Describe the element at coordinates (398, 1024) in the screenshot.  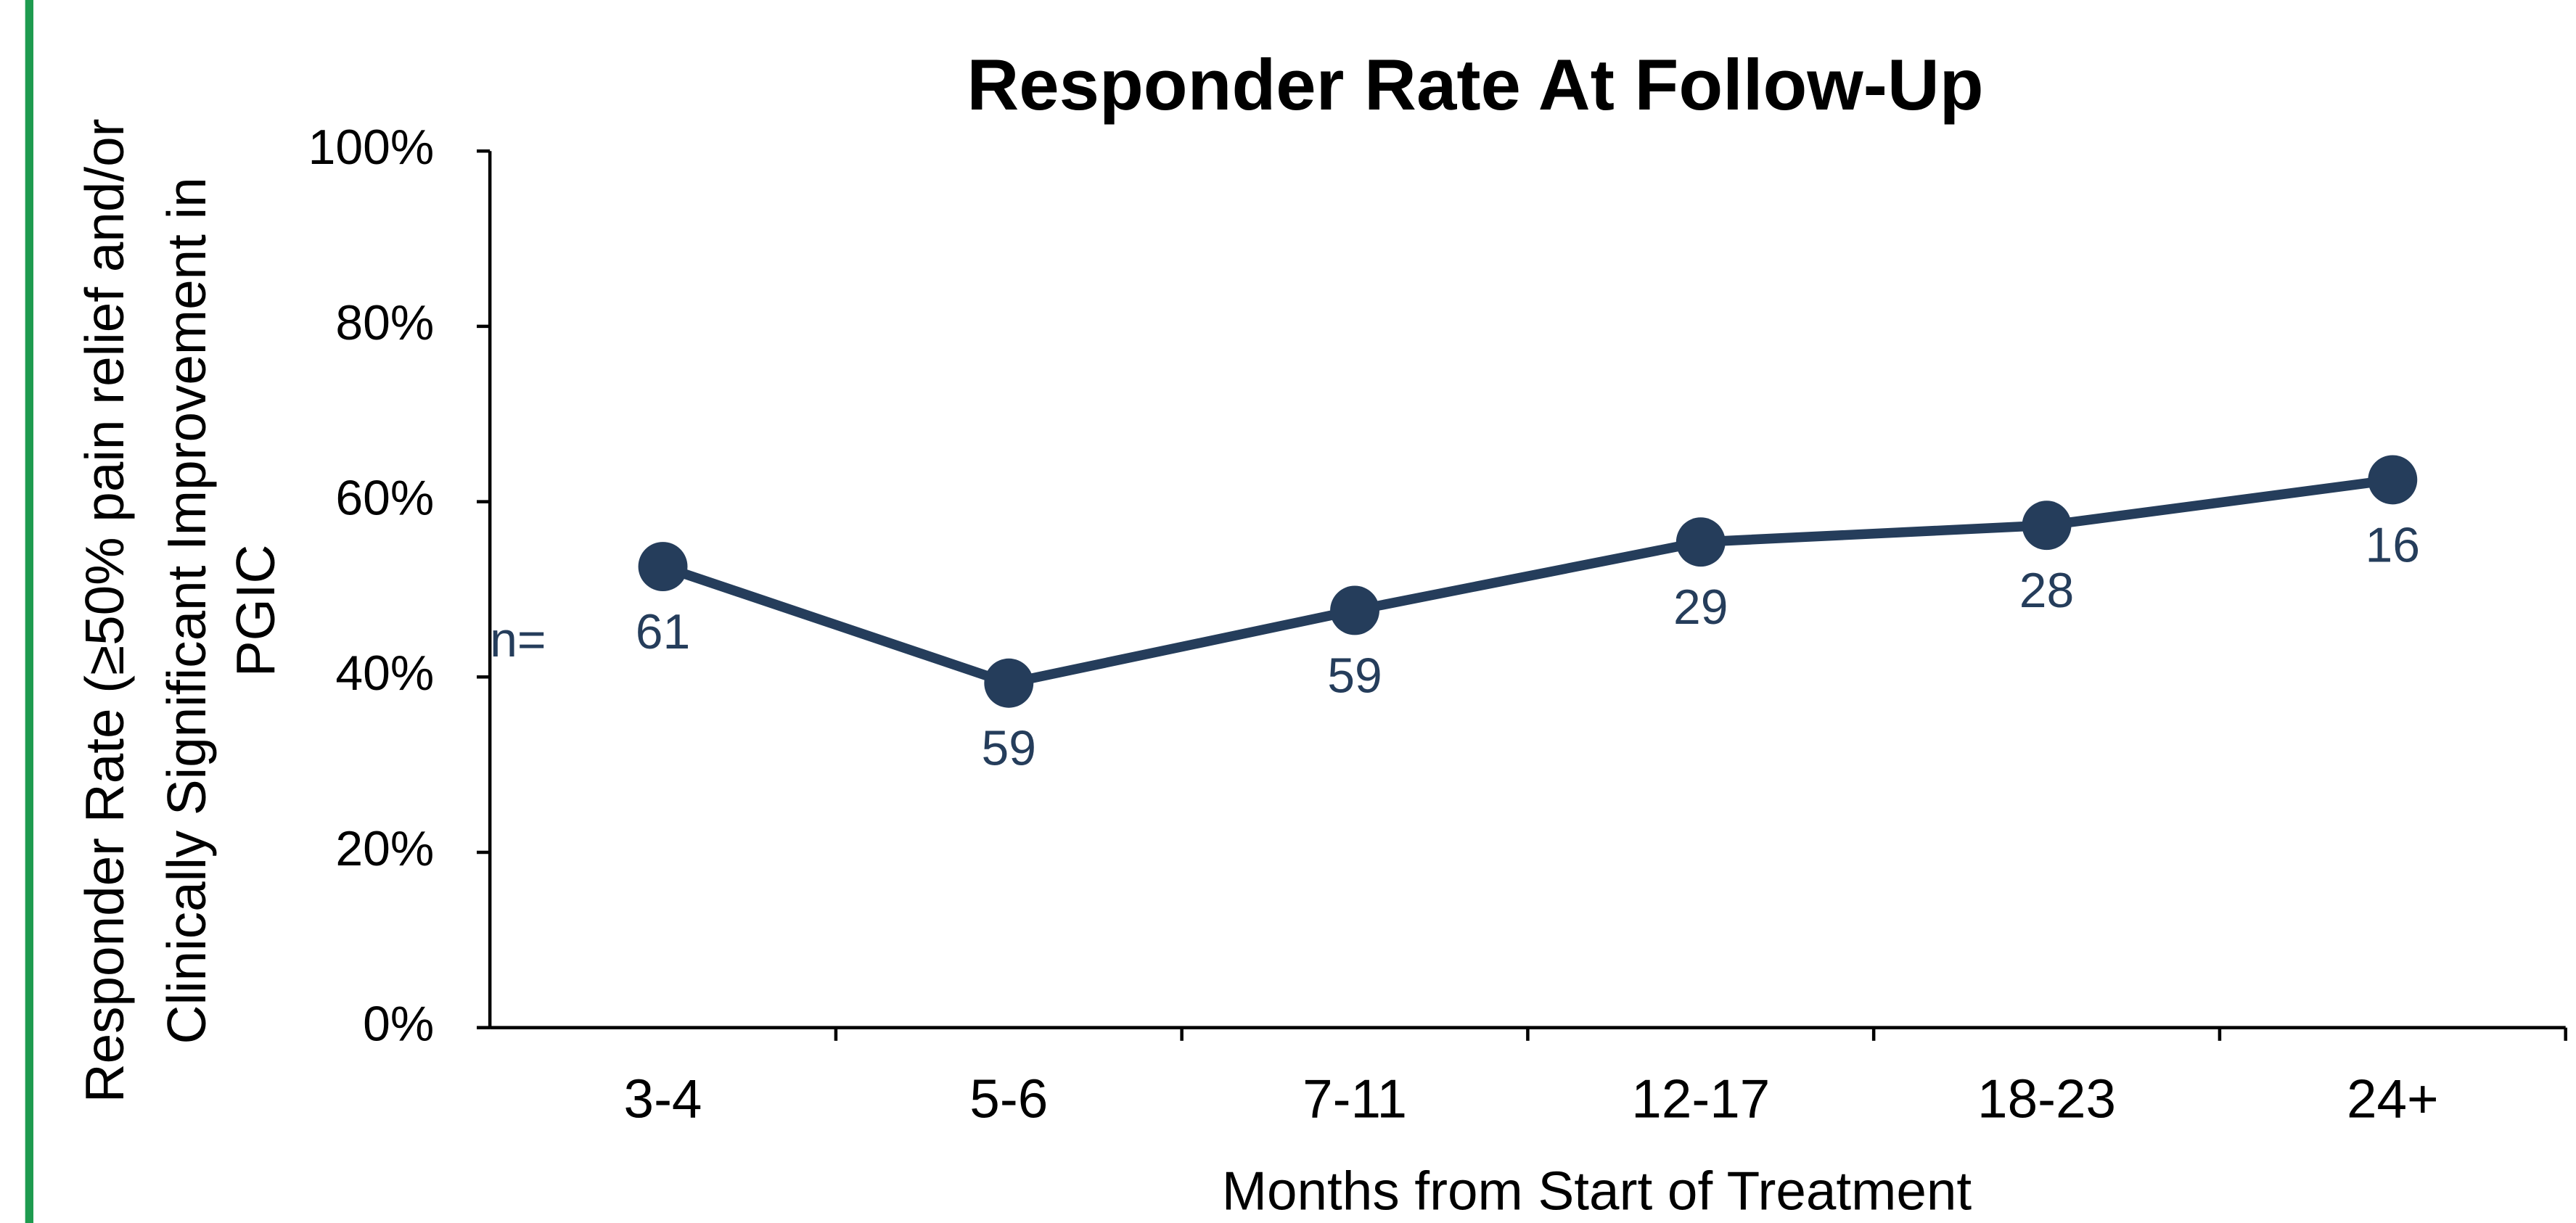
I see `y-tick-label: 0%` at that location.